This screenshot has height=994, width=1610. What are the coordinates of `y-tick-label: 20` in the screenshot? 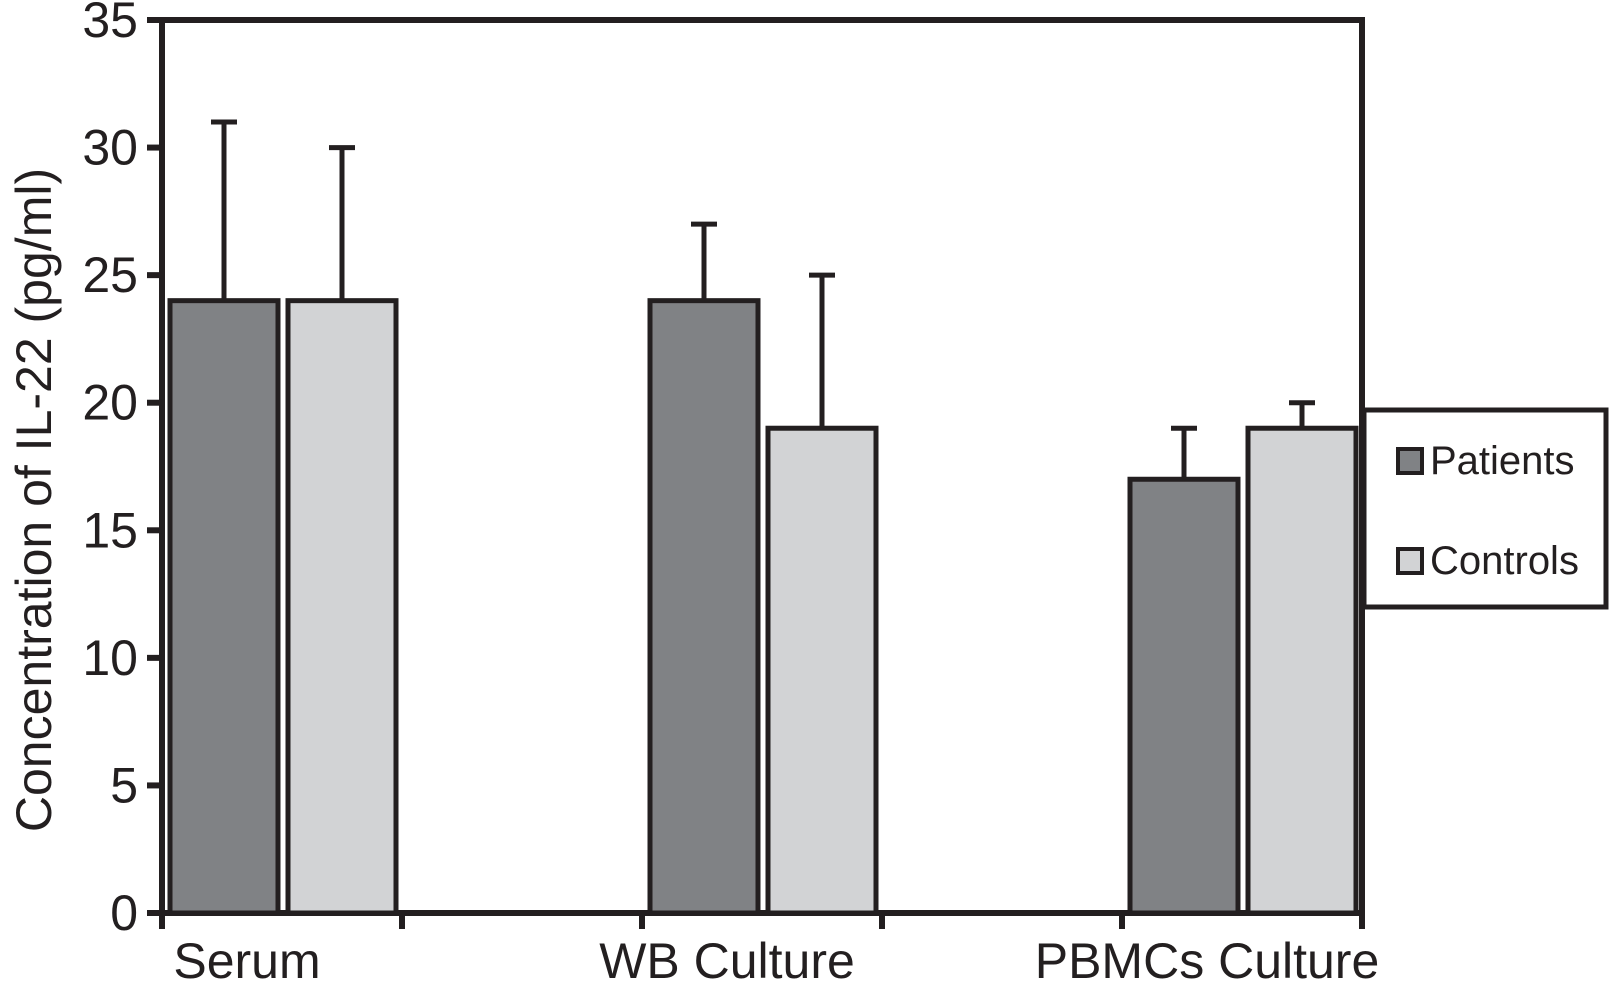 It's located at (110, 403).